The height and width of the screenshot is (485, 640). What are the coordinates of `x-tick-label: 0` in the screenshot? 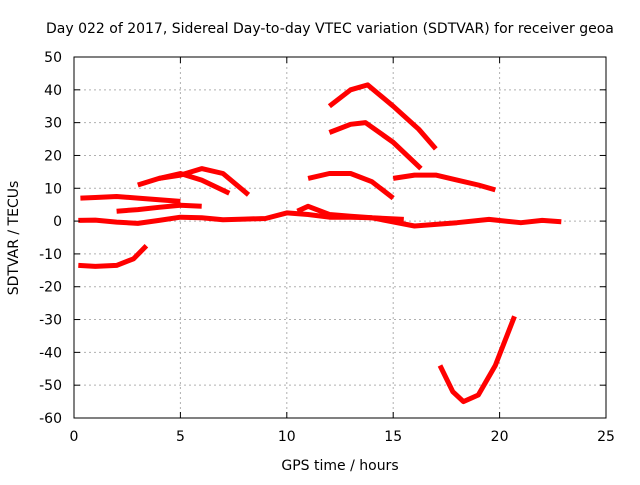 It's located at (74, 437).